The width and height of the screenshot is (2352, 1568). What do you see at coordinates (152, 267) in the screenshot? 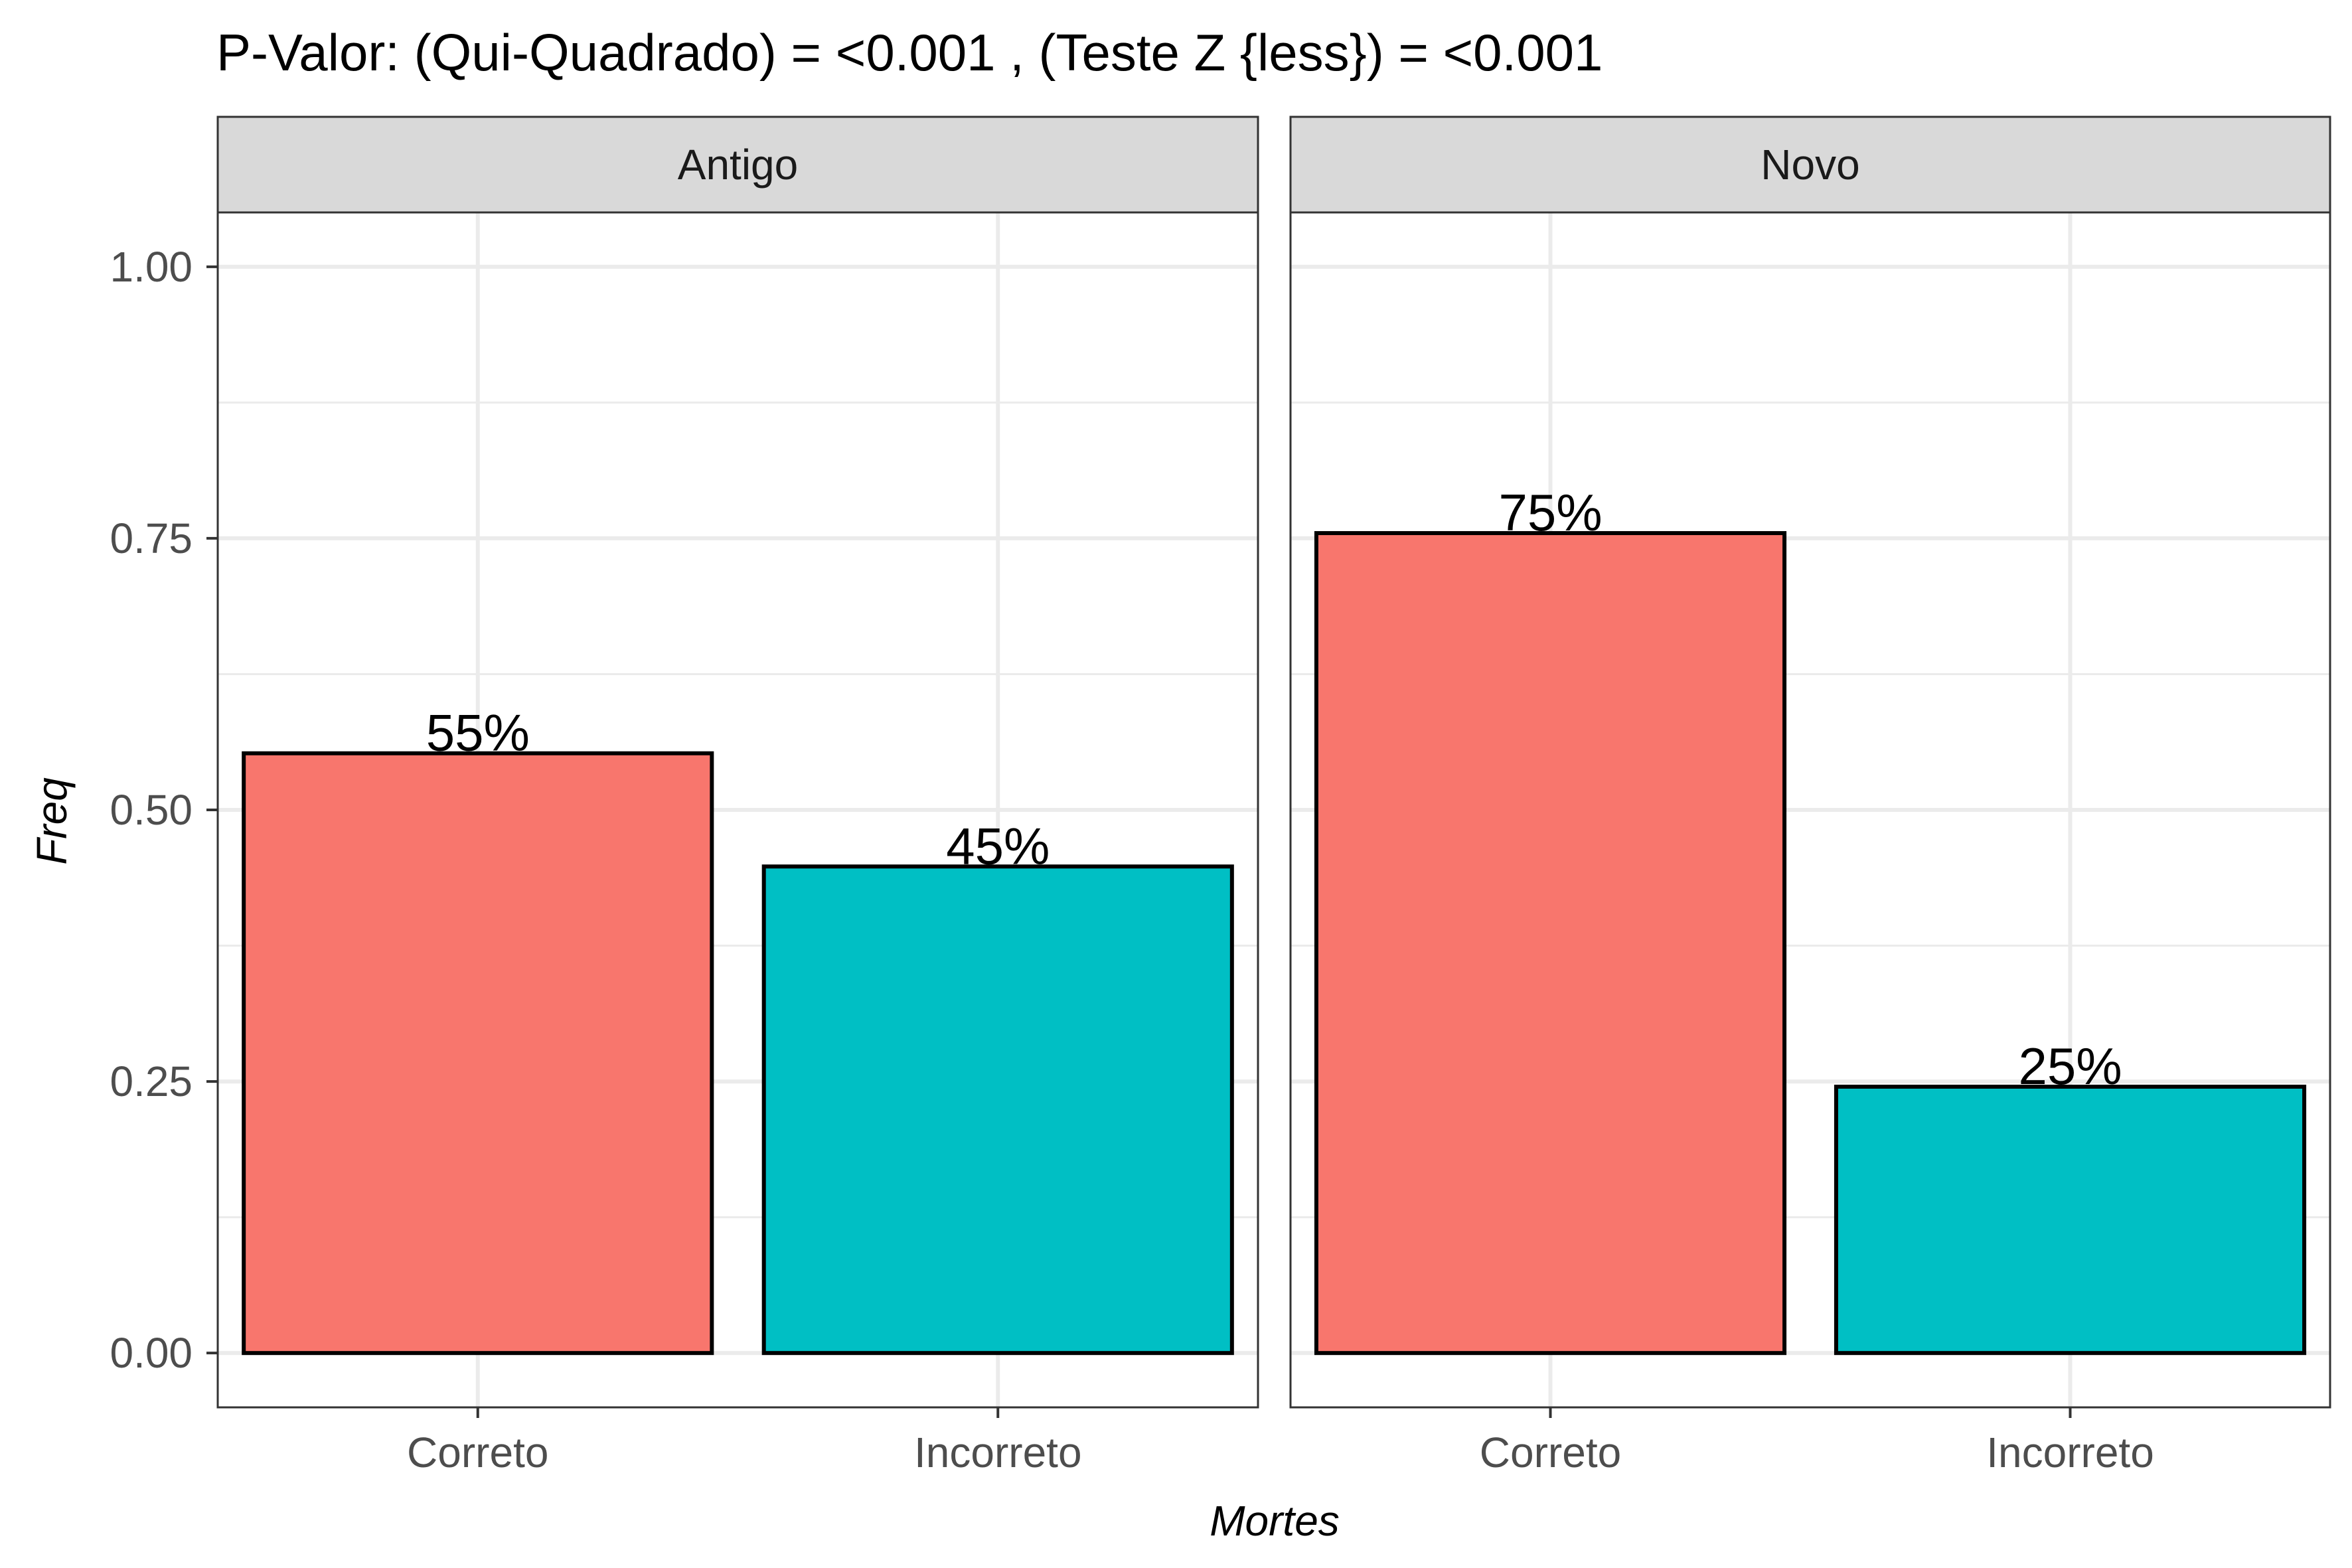
I see `y-tick-label: 1.00` at bounding box center [152, 267].